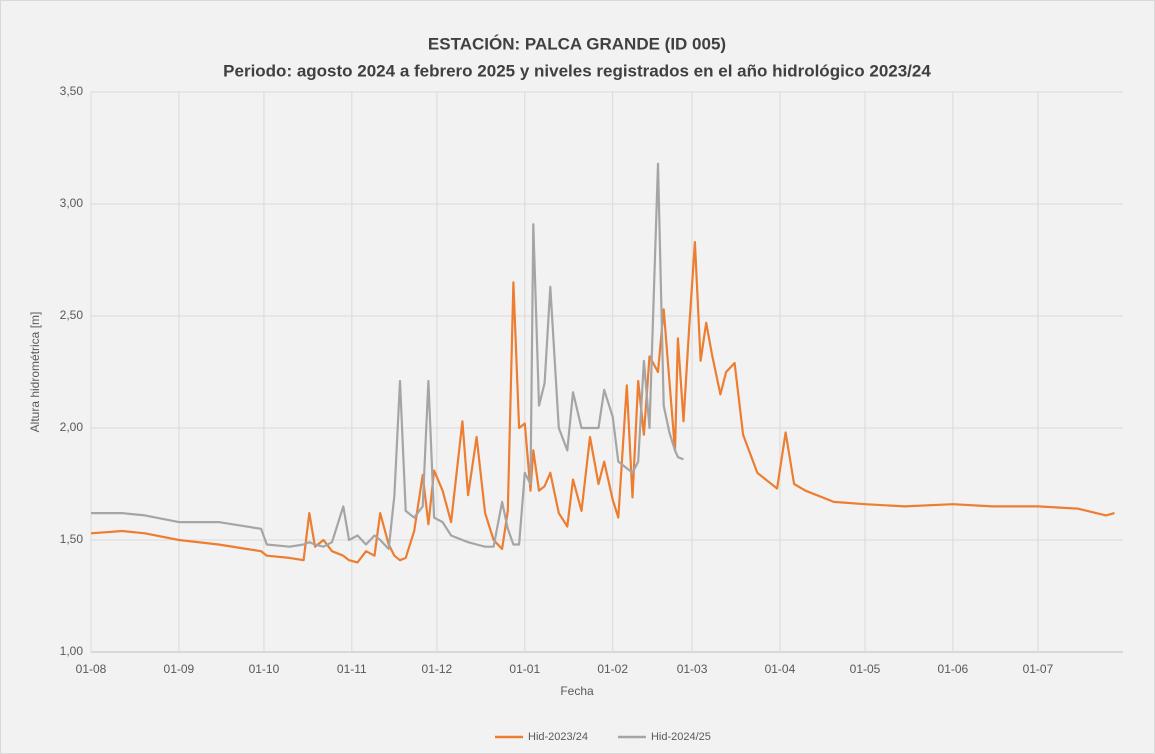 This screenshot has height=754, width=1155. What do you see at coordinates (437, 669) in the screenshot?
I see `x-tick-label: 01-12` at bounding box center [437, 669].